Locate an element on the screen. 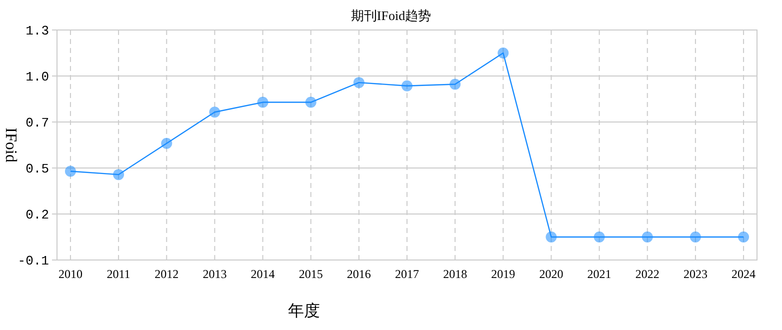  x-axis-title: 年度 is located at coordinates (304, 311).